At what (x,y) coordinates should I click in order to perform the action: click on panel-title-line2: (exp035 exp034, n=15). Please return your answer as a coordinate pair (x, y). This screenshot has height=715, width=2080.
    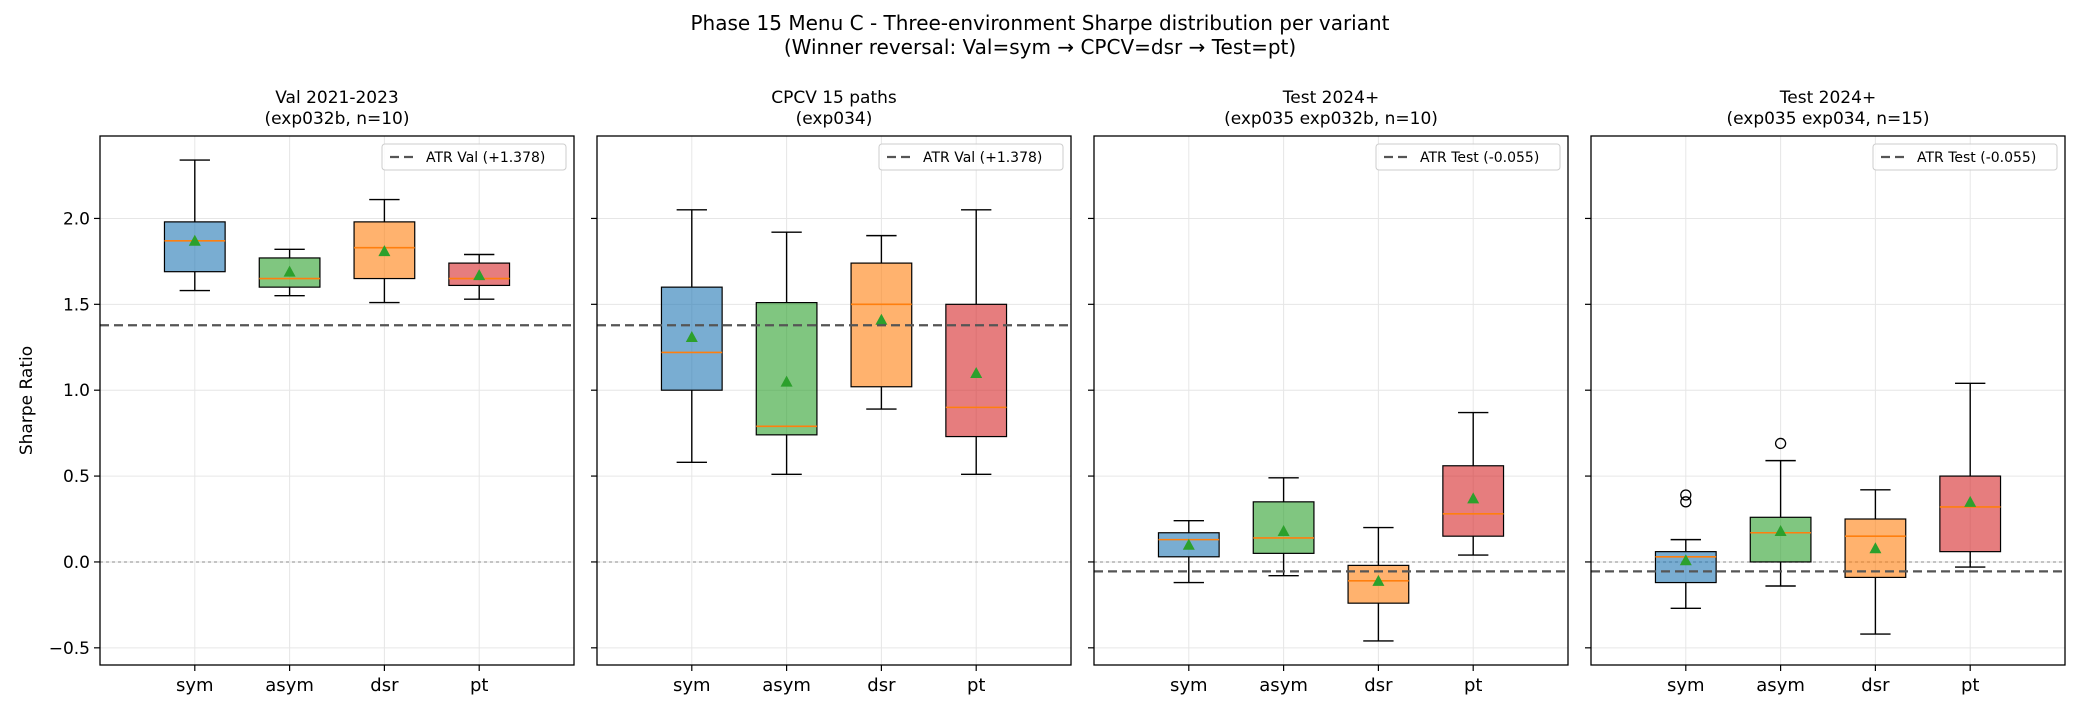
    Looking at the image, I should click on (1827, 119).